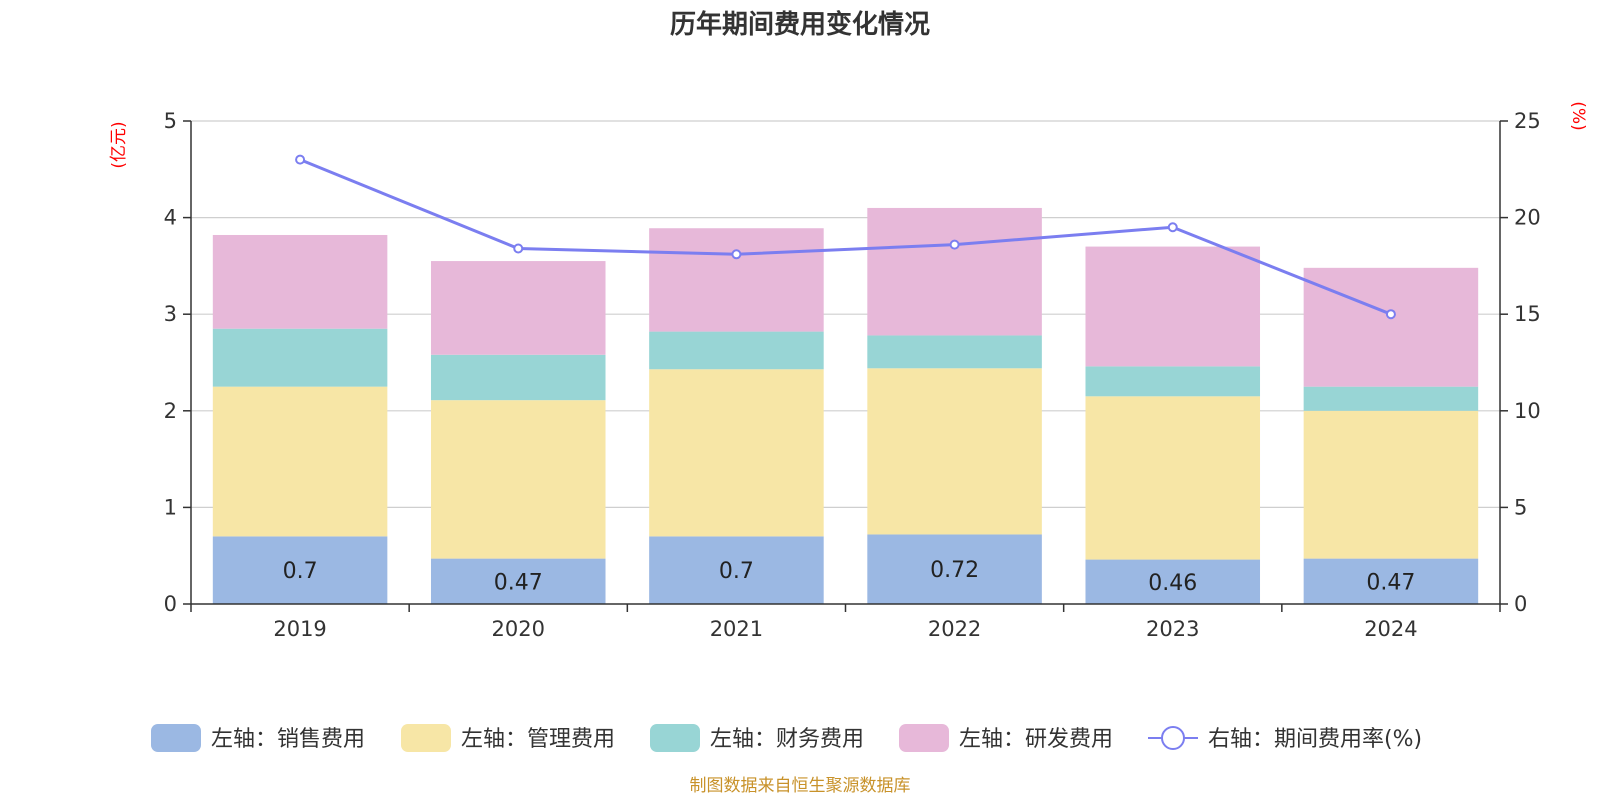 The height and width of the screenshot is (800, 1600). I want to click on x-tick-label: 2020, so click(518, 629).